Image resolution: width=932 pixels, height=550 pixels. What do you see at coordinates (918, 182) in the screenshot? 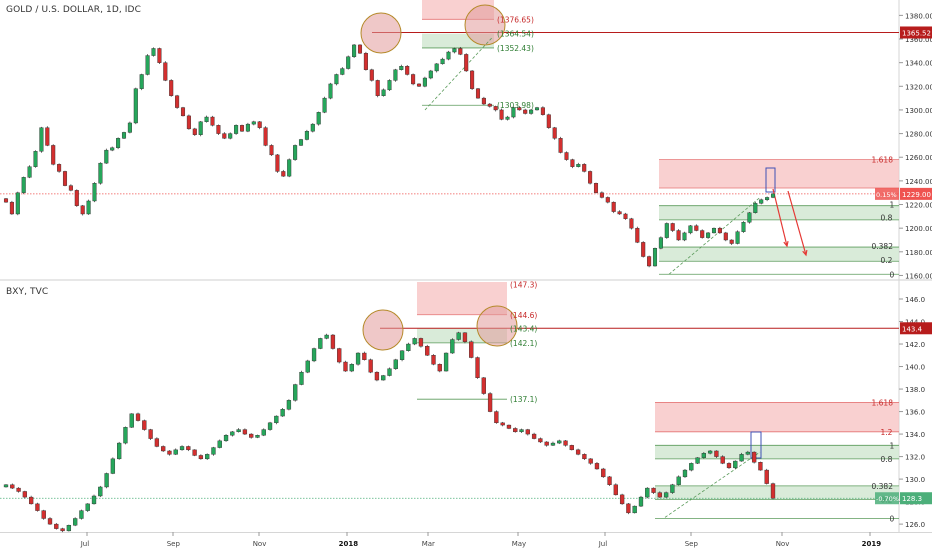
I see `y-tick-label: 1240.00` at bounding box center [918, 182].